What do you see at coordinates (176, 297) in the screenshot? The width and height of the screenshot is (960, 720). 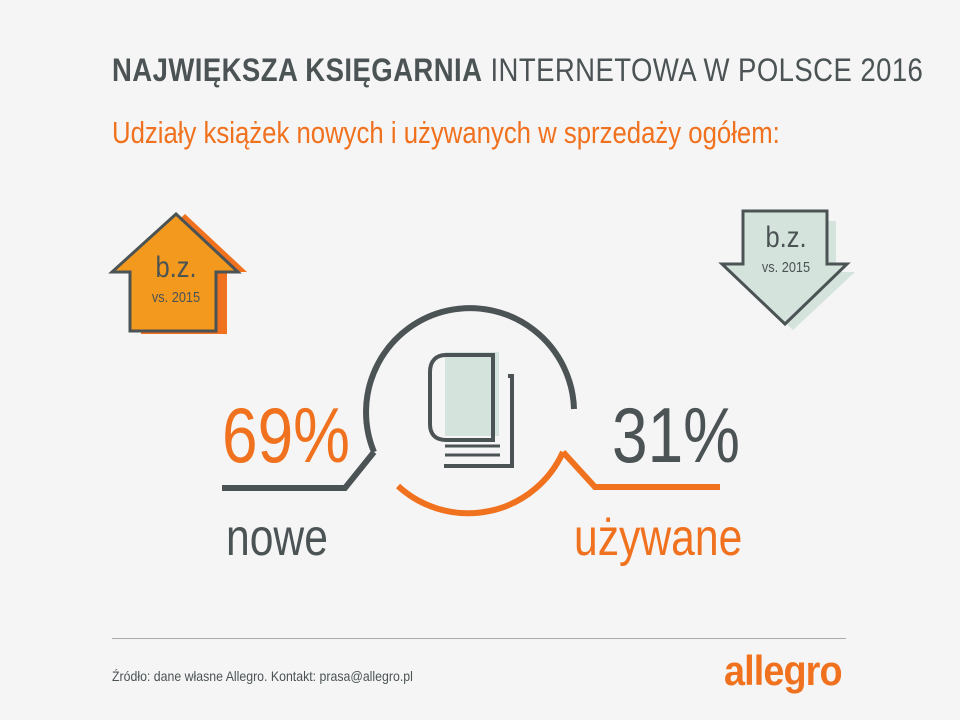 I see `new-trend-sub: vs. 2015` at bounding box center [176, 297].